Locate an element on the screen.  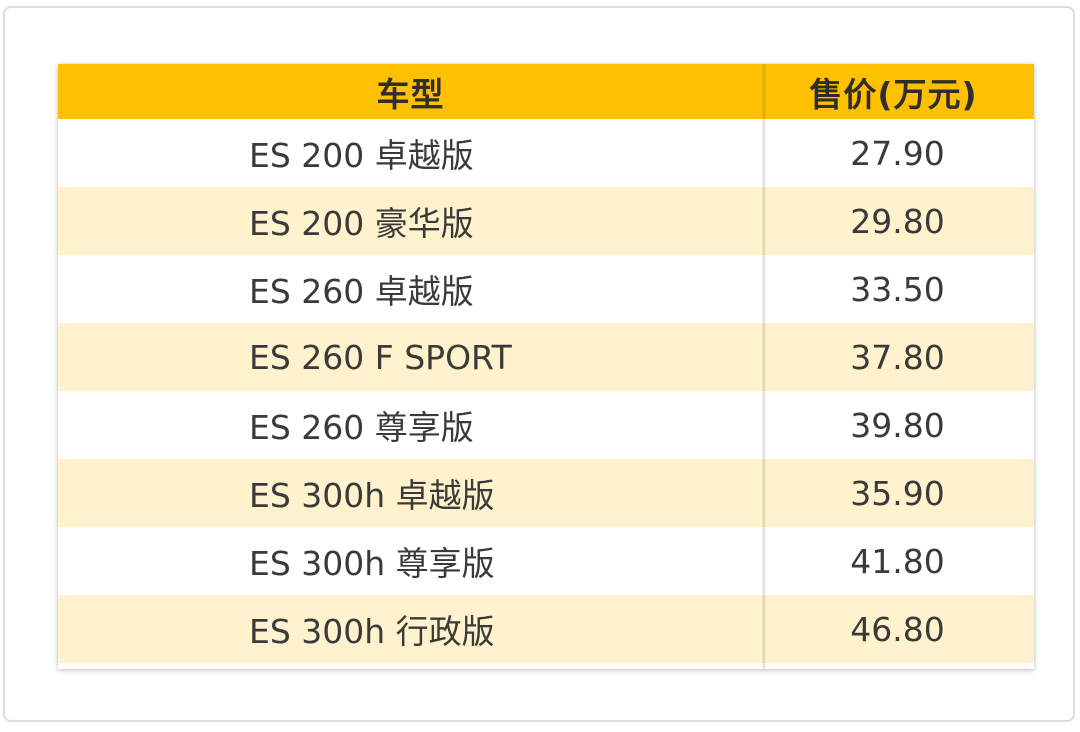
price-cell: 33.50 is located at coordinates (897, 289).